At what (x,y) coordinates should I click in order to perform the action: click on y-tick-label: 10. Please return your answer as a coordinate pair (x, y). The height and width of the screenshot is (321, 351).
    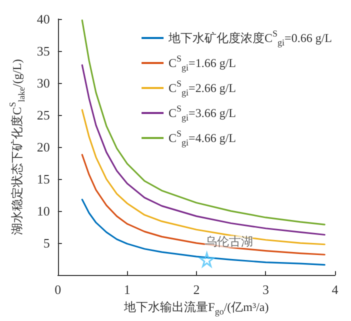
    Looking at the image, I should click on (43, 211).